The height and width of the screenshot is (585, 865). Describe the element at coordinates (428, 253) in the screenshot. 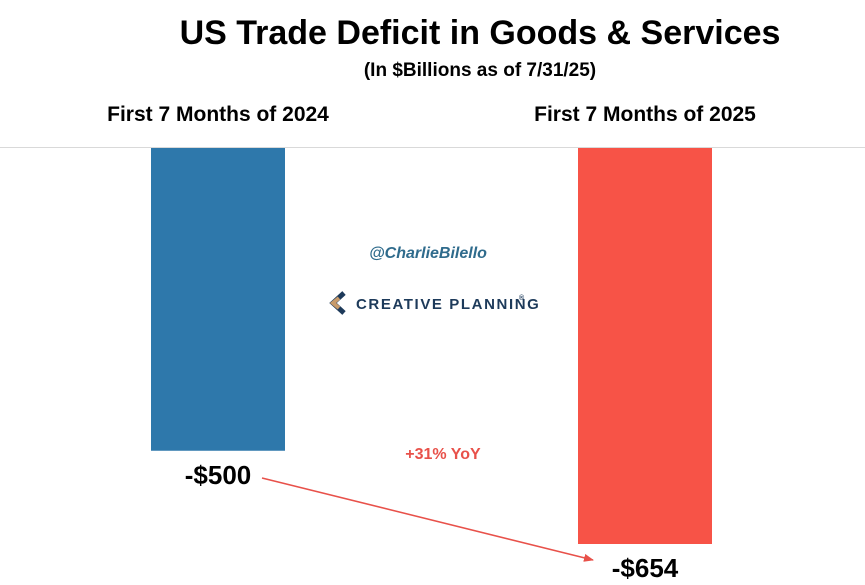

I see `twitter-handle: @CharlieBilello` at that location.